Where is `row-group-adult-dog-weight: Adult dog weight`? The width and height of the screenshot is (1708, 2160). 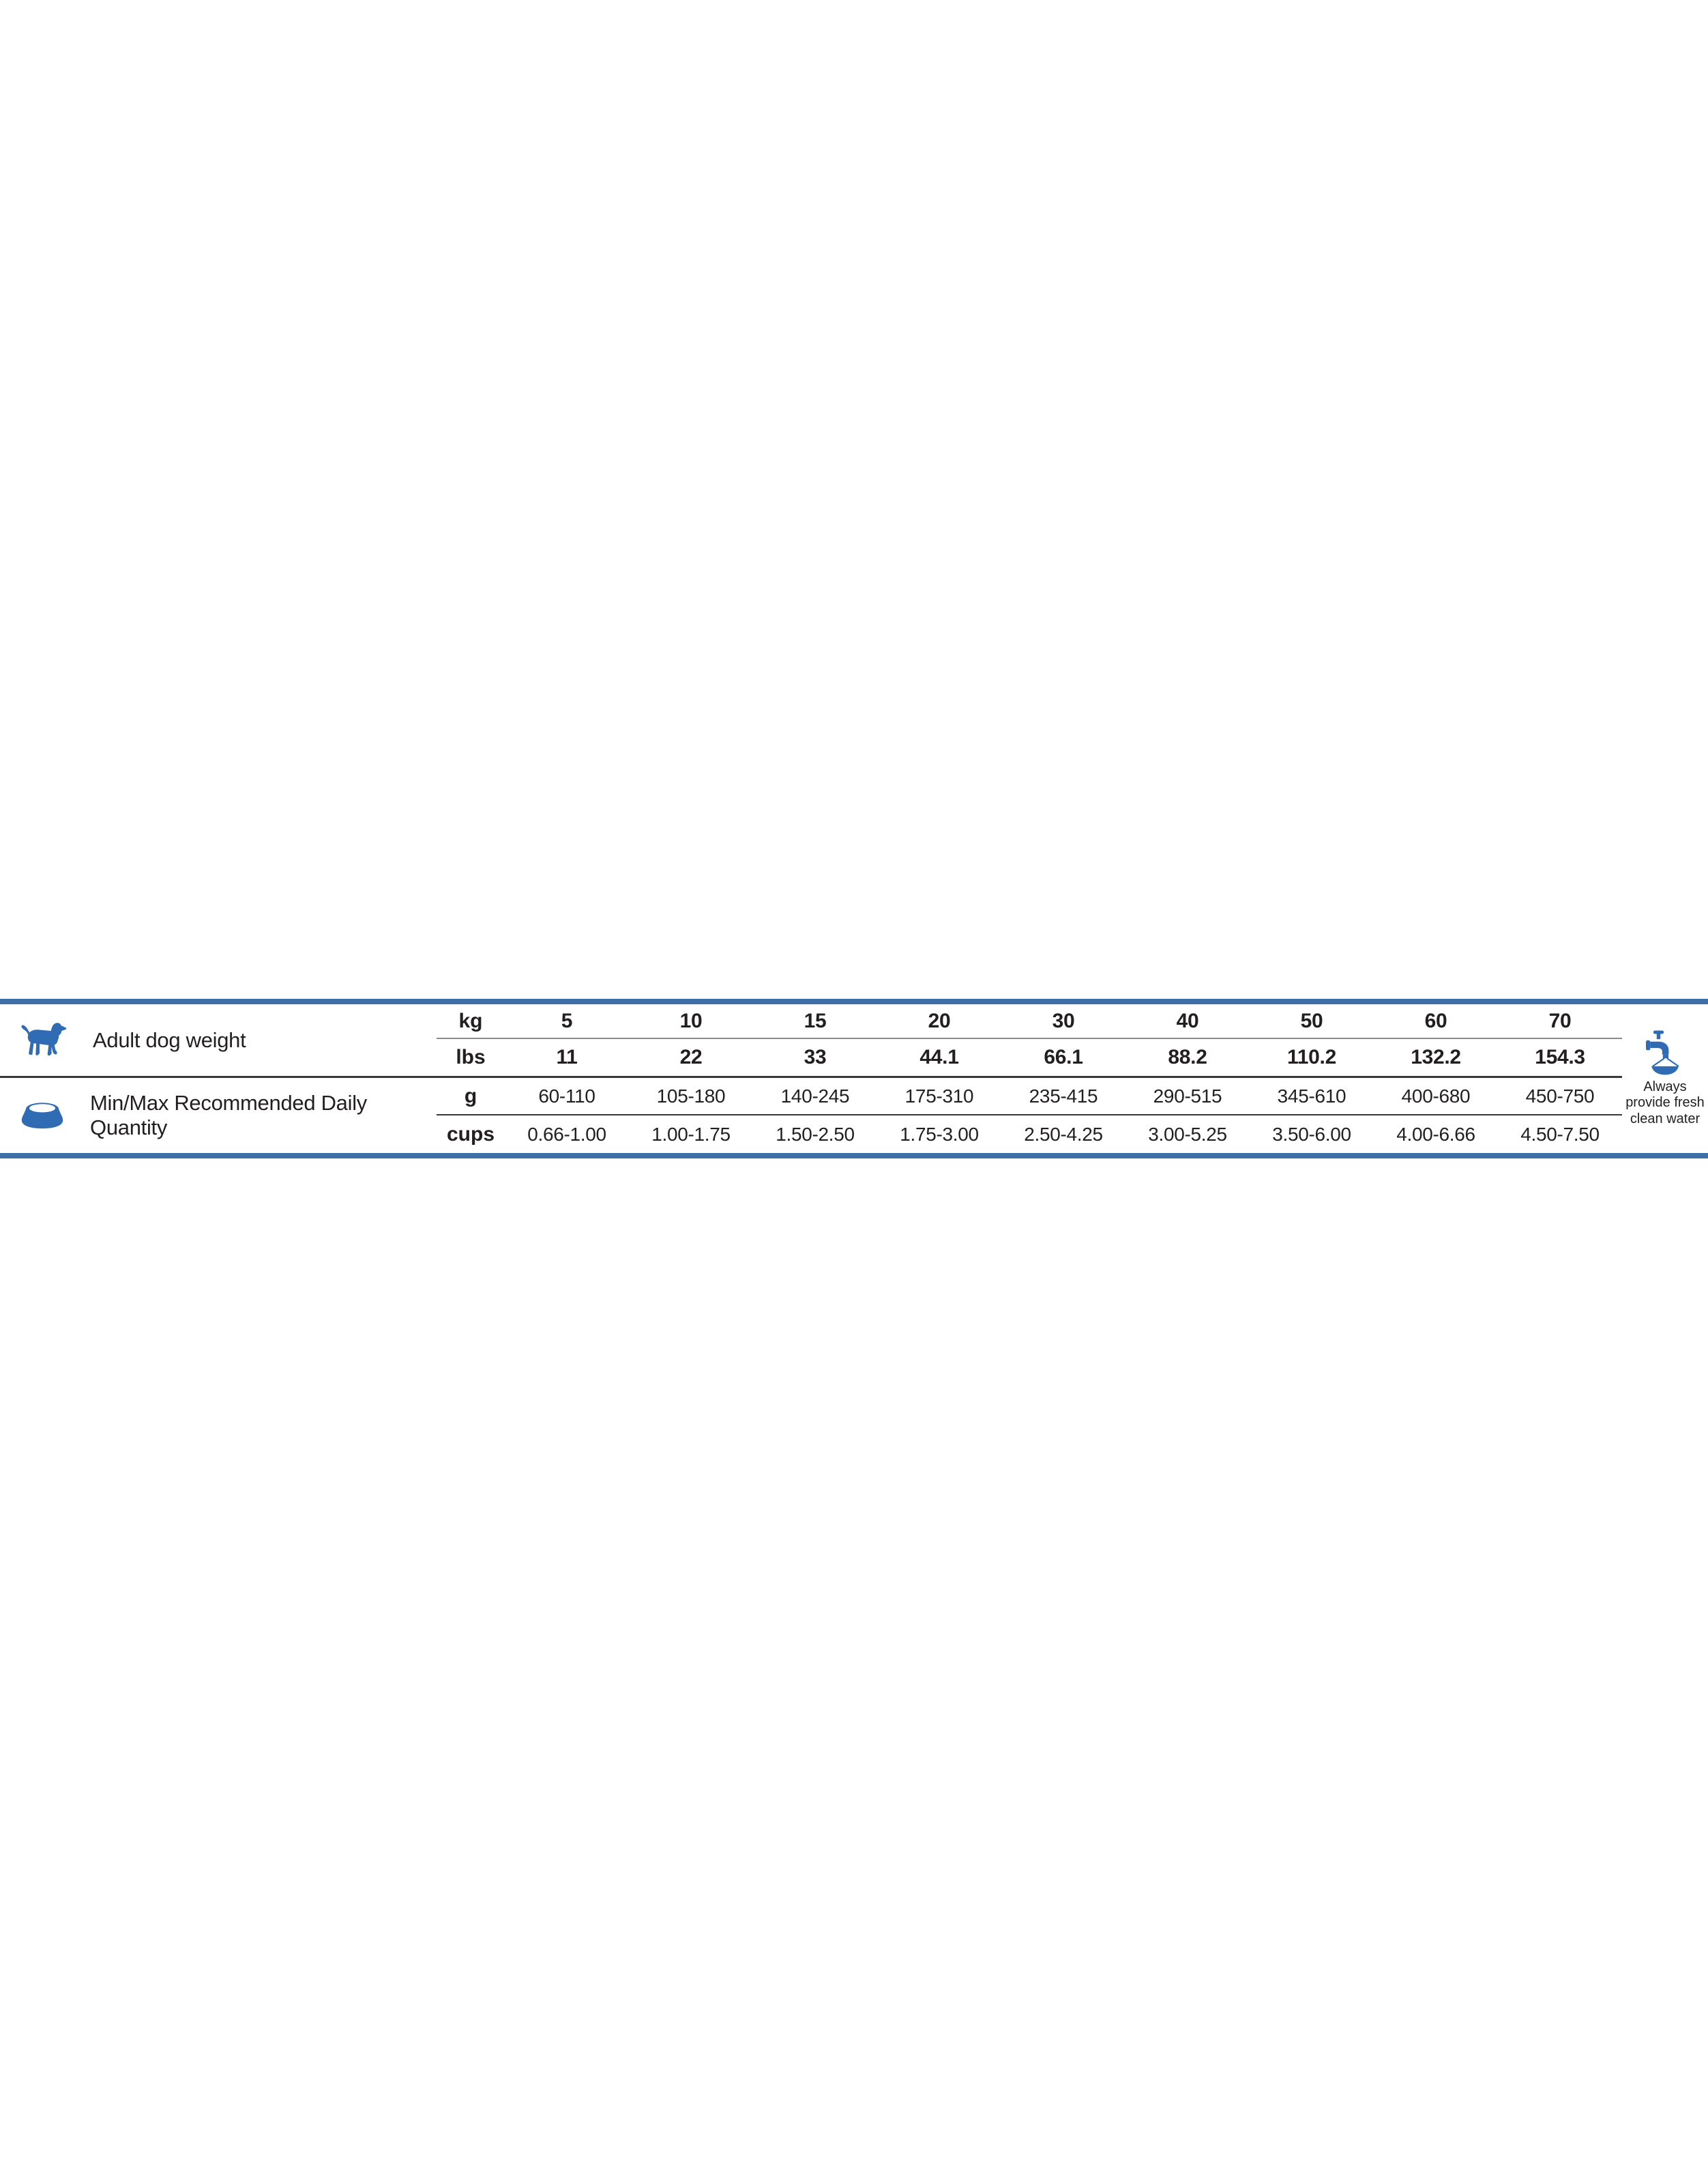
row-group-adult-dog-weight: Adult dog weight is located at coordinates (219, 1041).